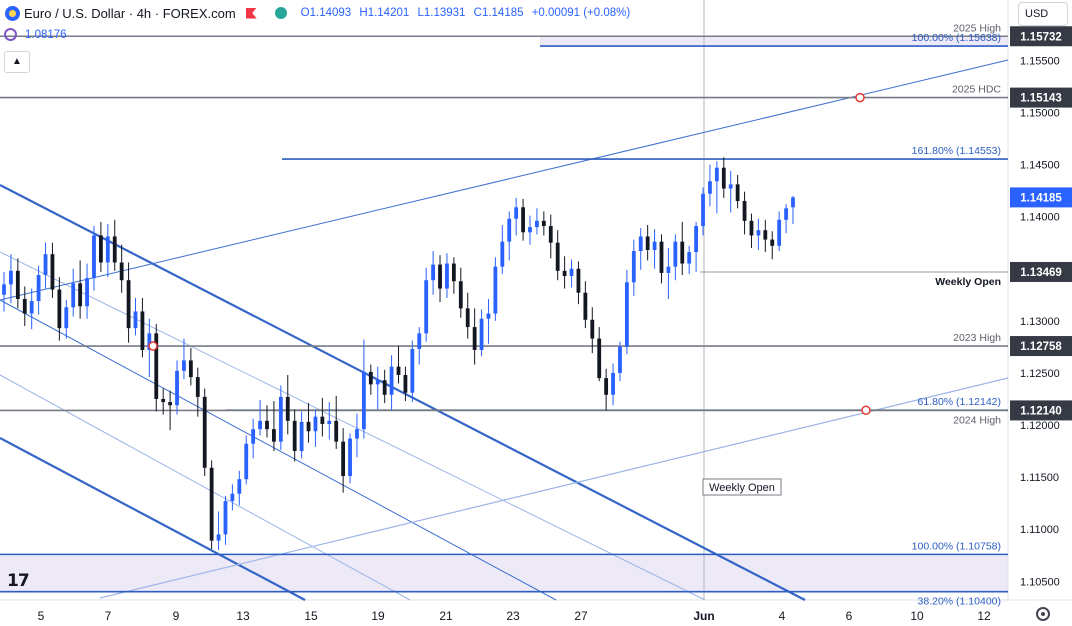  I want to click on level-label-38-20-1-10400: 38.20% (1.10400), so click(959, 602).